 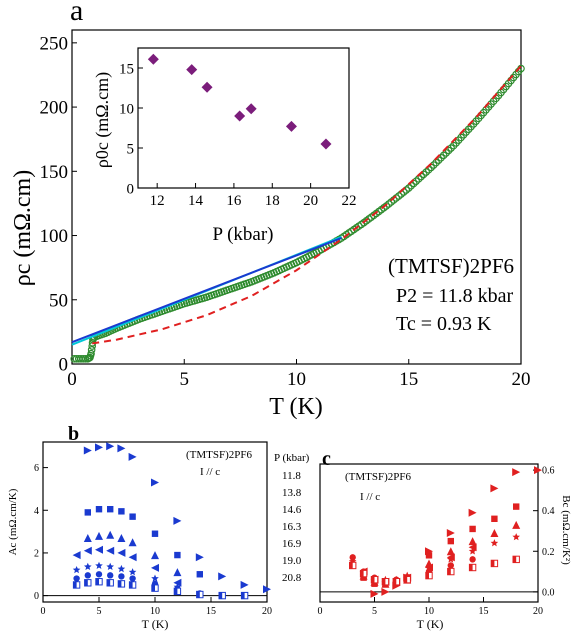 I want to click on panel-b-x-tick-label: 5, so click(x=99, y=611).